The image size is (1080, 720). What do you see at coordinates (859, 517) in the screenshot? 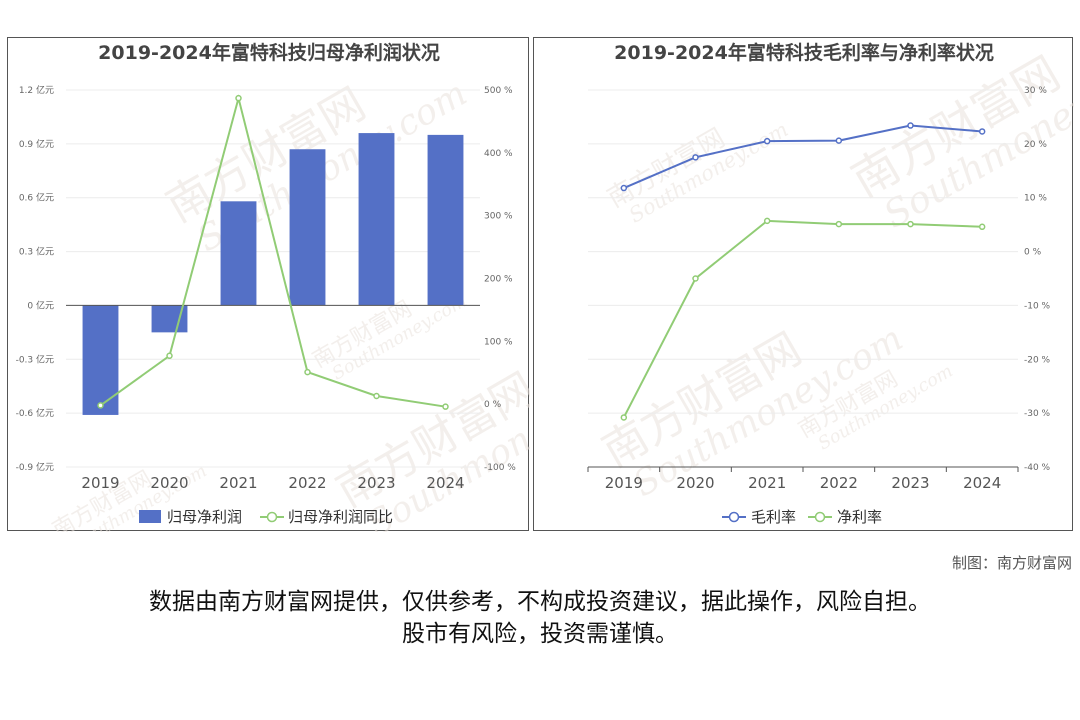
I see `legend-label: 净利率` at bounding box center [859, 517].